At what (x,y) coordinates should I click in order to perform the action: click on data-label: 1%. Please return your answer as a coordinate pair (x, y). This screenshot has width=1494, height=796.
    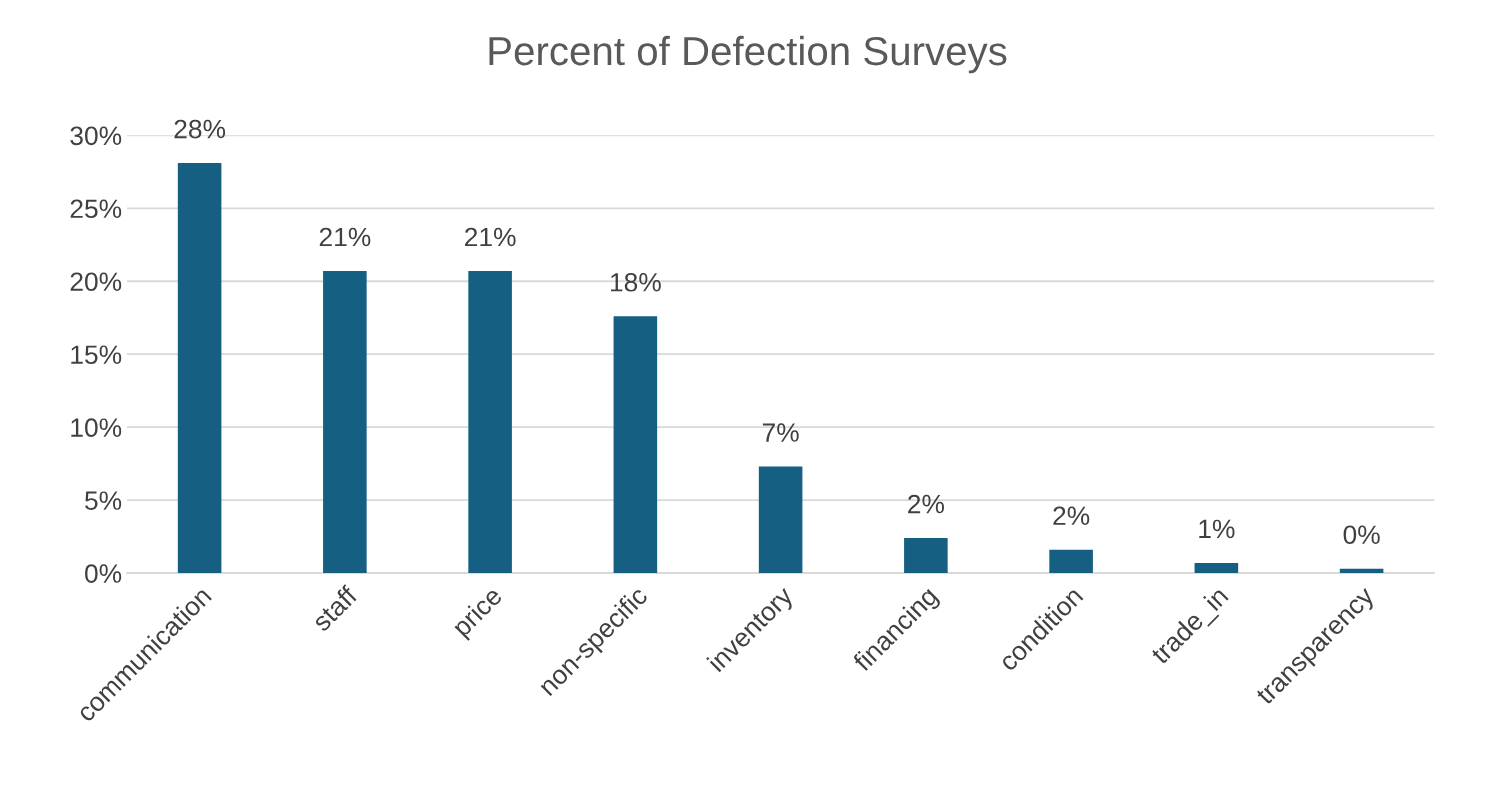
    Looking at the image, I should click on (1217, 529).